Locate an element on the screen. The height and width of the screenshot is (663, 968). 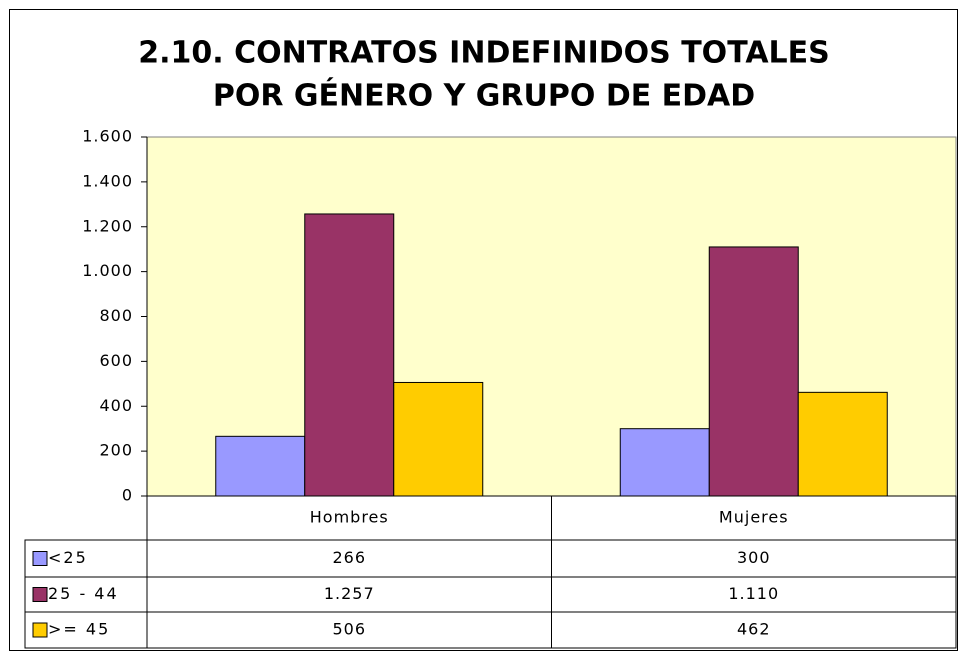
y-tick-label: 400 is located at coordinates (116, 405).